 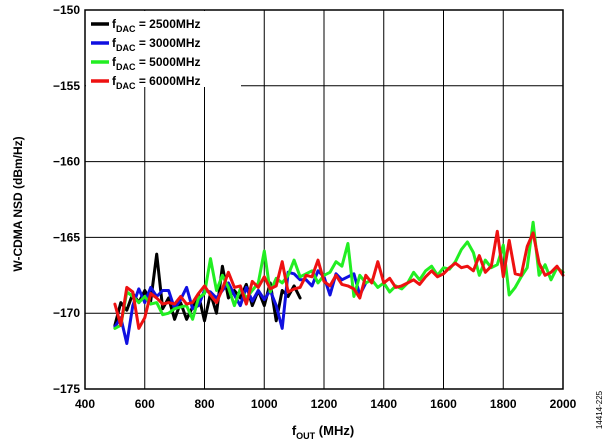 I want to click on legend-label-4: fDAC = 6000MHz, so click(x=156, y=82).